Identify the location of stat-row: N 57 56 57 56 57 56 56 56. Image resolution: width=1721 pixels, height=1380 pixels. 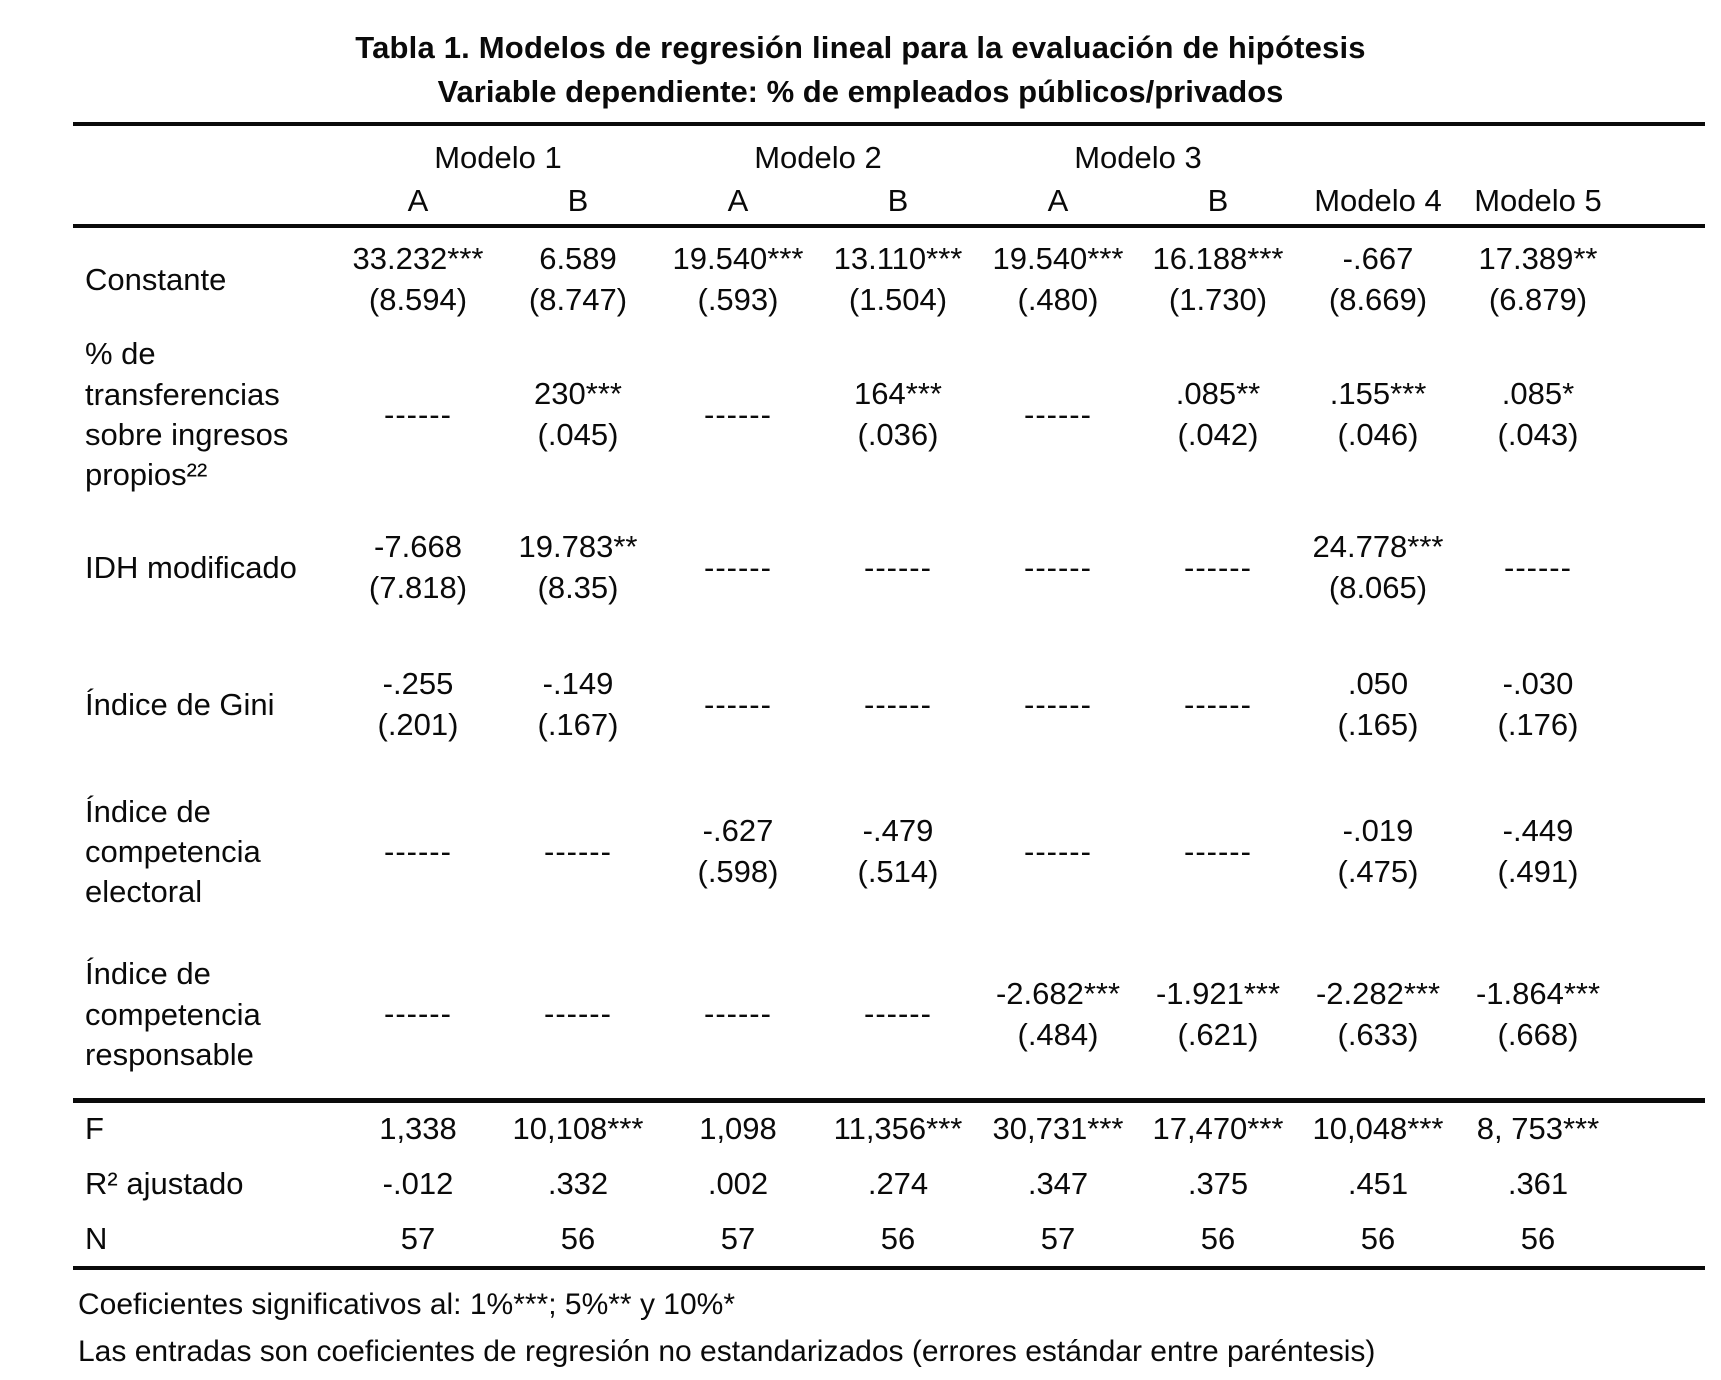
(889, 1240).